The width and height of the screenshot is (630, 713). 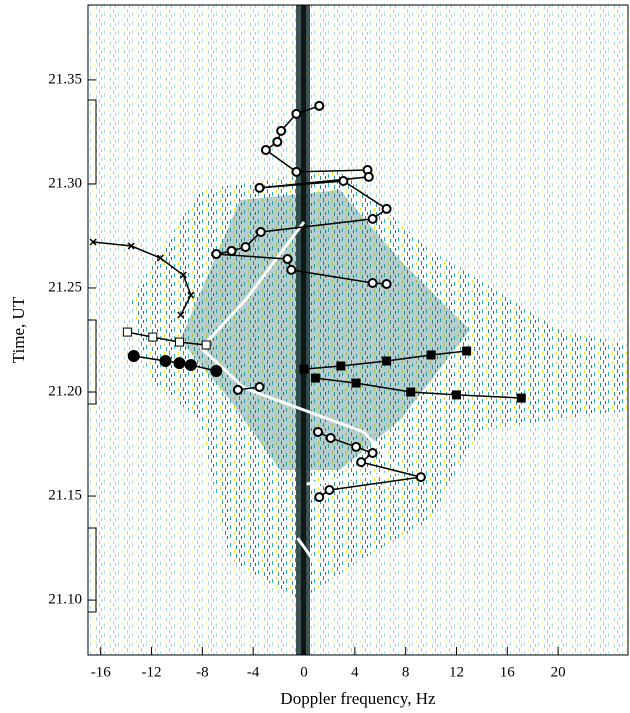 What do you see at coordinates (152, 672) in the screenshot?
I see `x-tick-label: -12` at bounding box center [152, 672].